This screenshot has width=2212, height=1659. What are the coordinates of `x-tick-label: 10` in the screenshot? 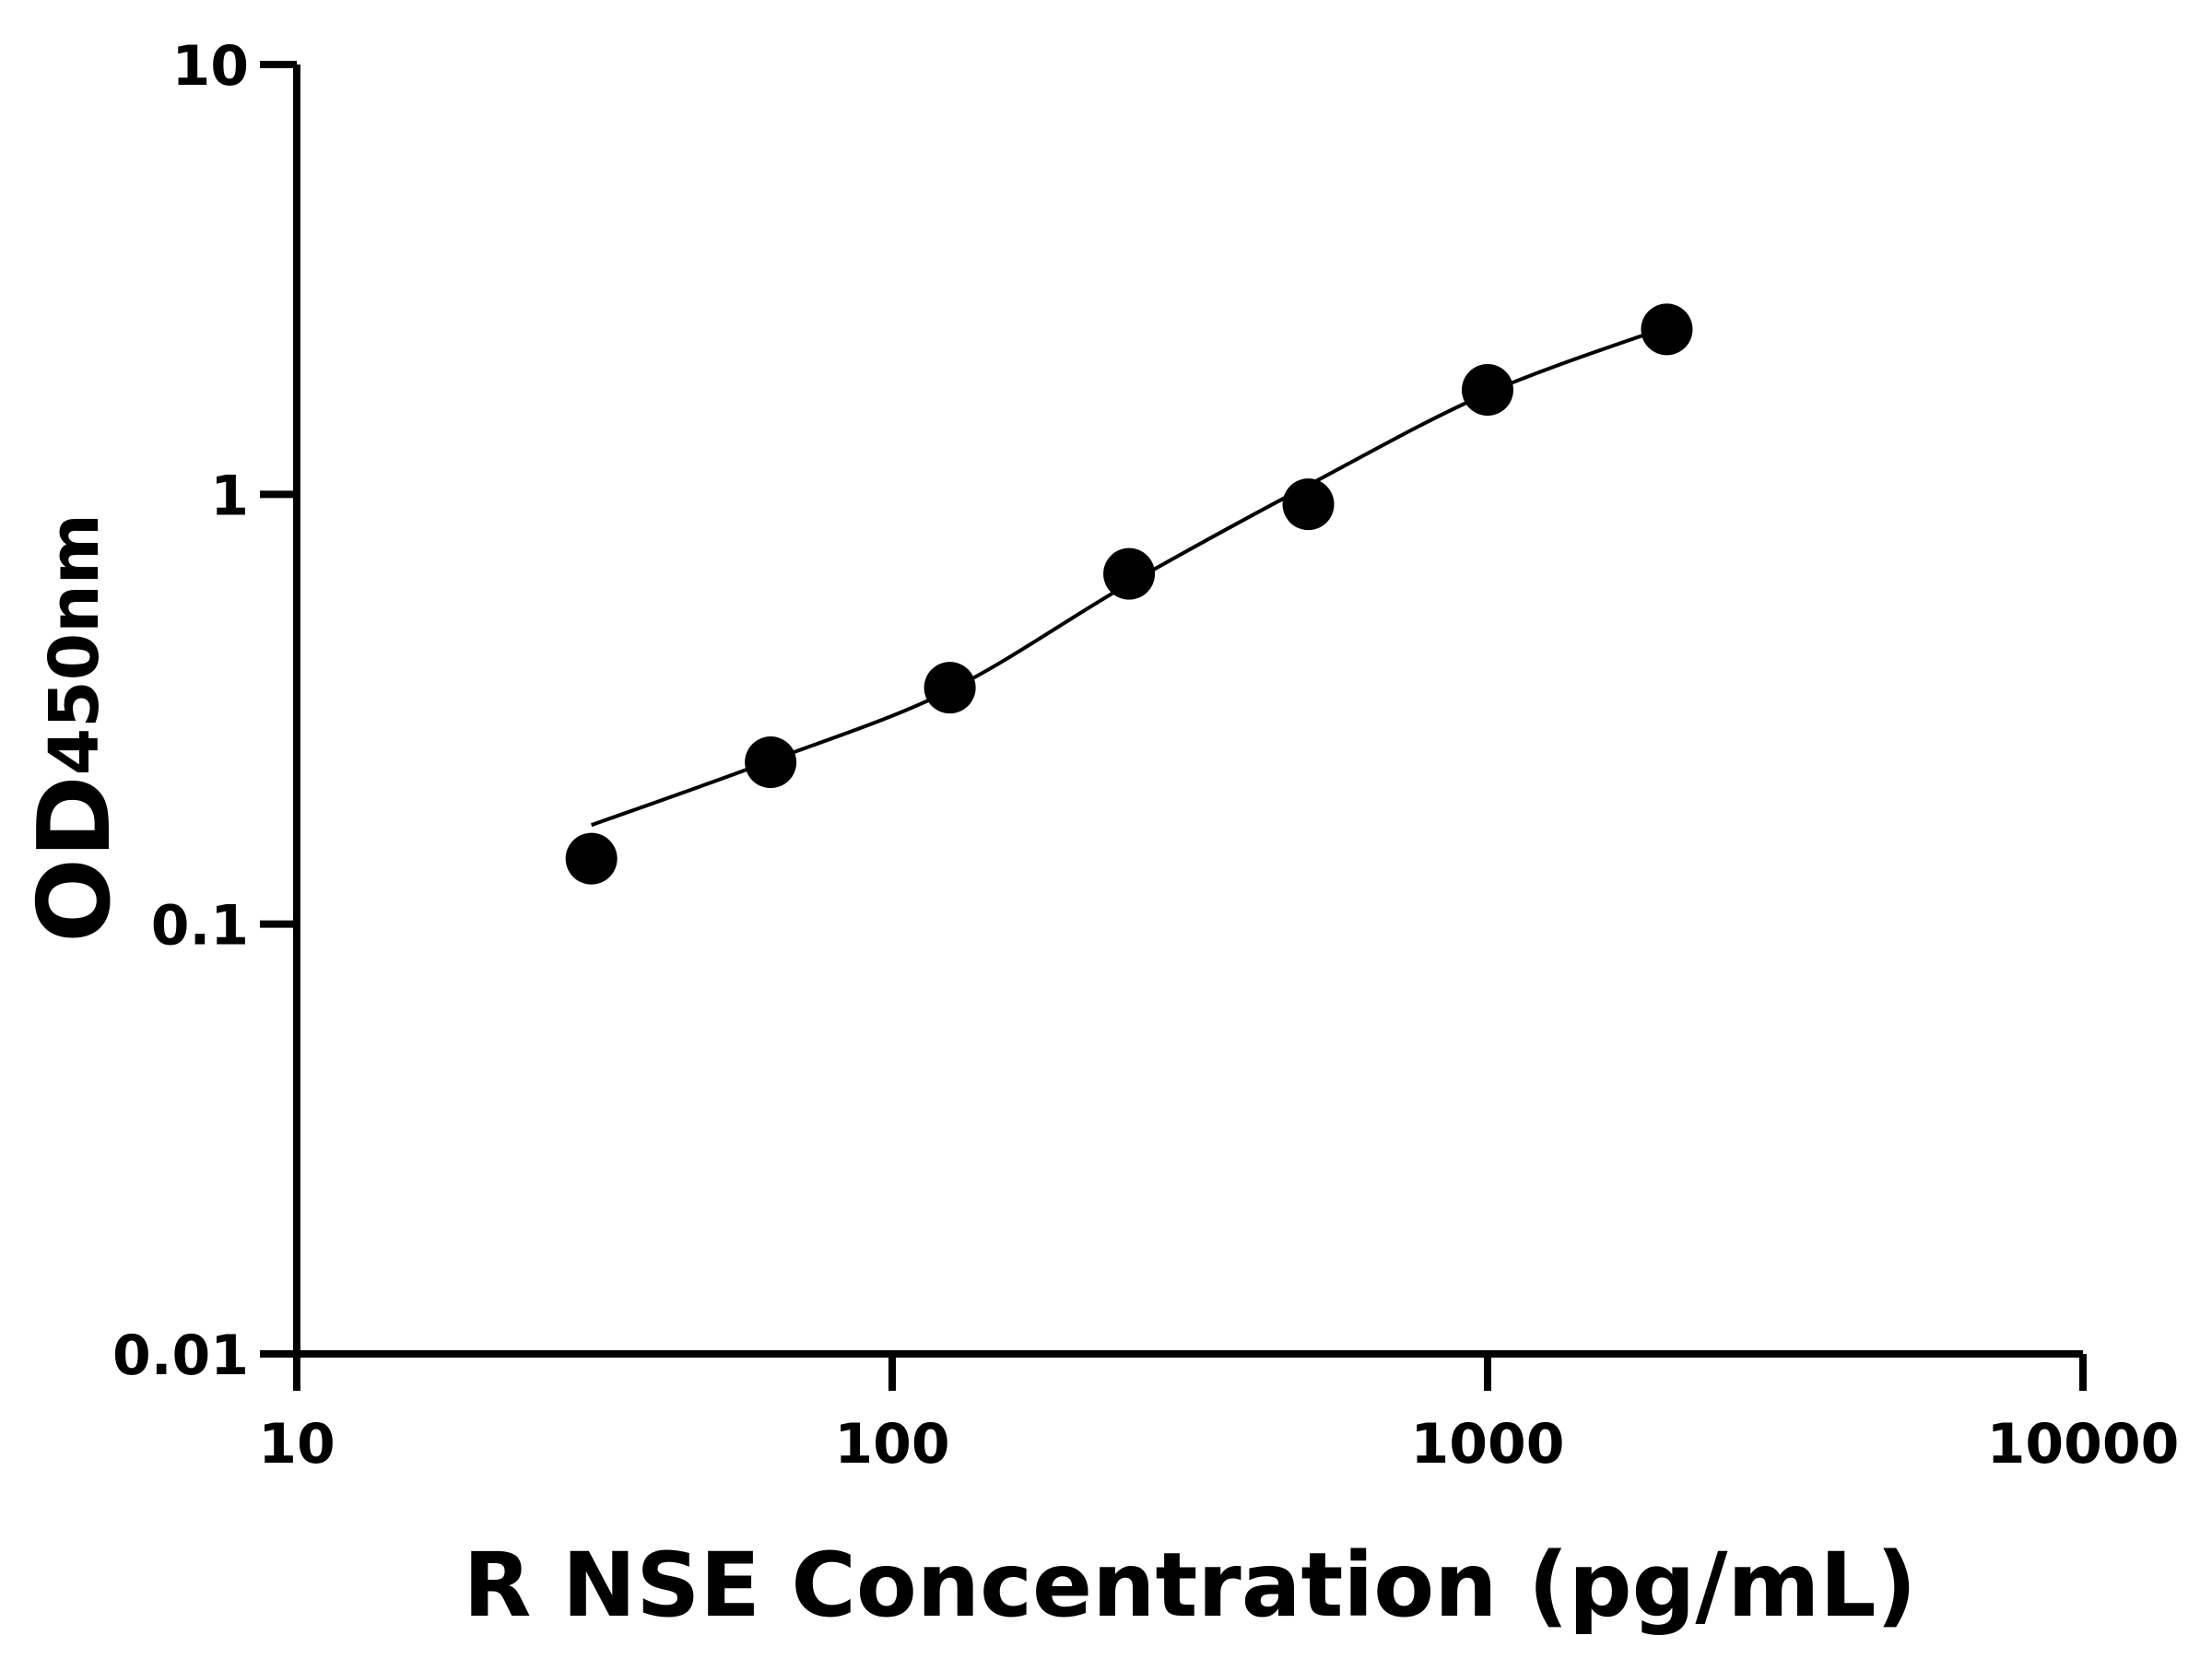 It's located at (296, 1444).